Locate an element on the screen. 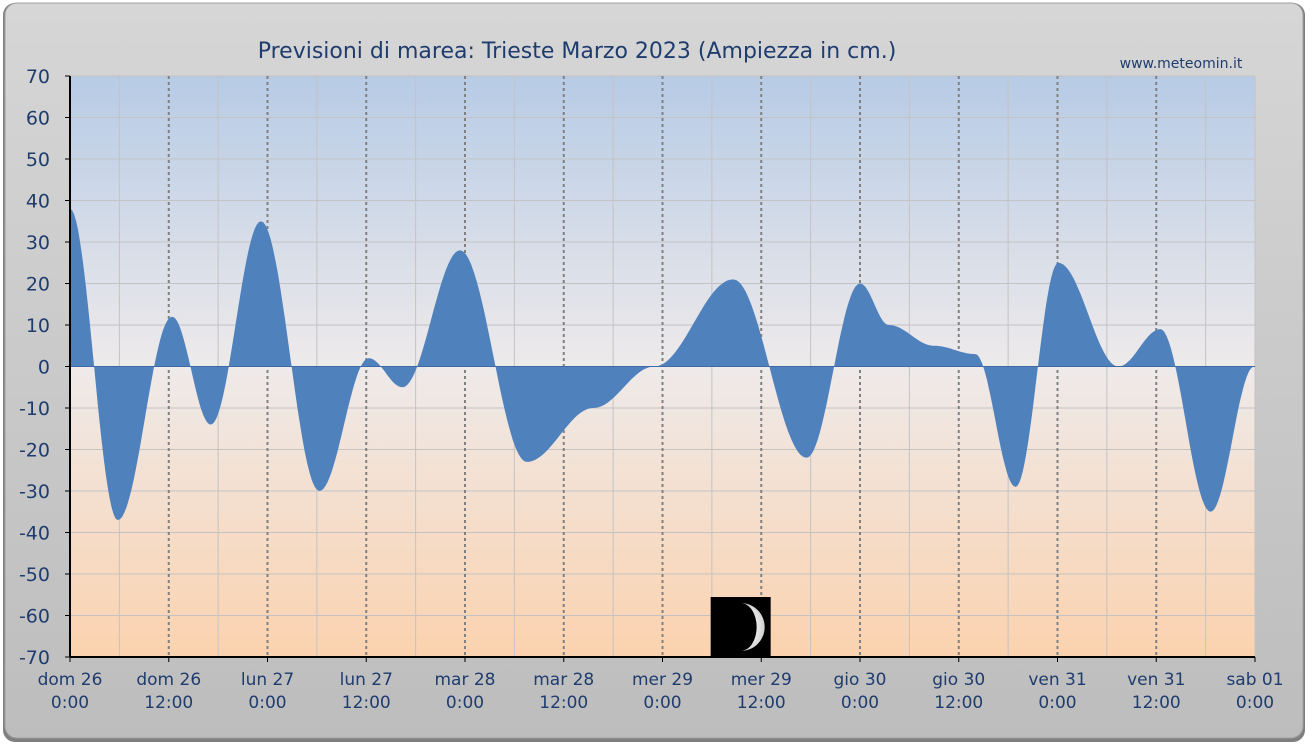  y-tick-label: 50 is located at coordinates (38, 160).